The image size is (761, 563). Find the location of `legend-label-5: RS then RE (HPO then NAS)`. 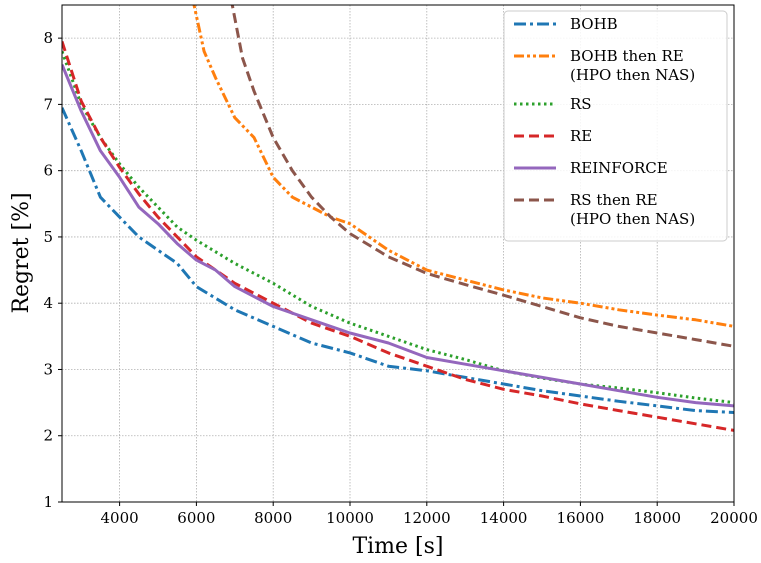

legend-label-5: RS then RE (HPO then NAS) is located at coordinates (632, 209).